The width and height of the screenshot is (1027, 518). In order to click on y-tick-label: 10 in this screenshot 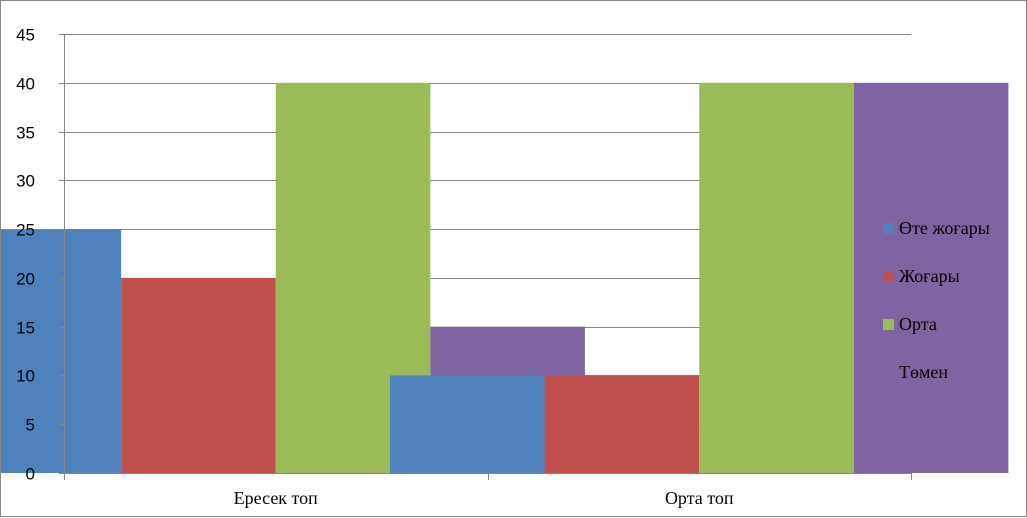, I will do `click(25, 376)`.